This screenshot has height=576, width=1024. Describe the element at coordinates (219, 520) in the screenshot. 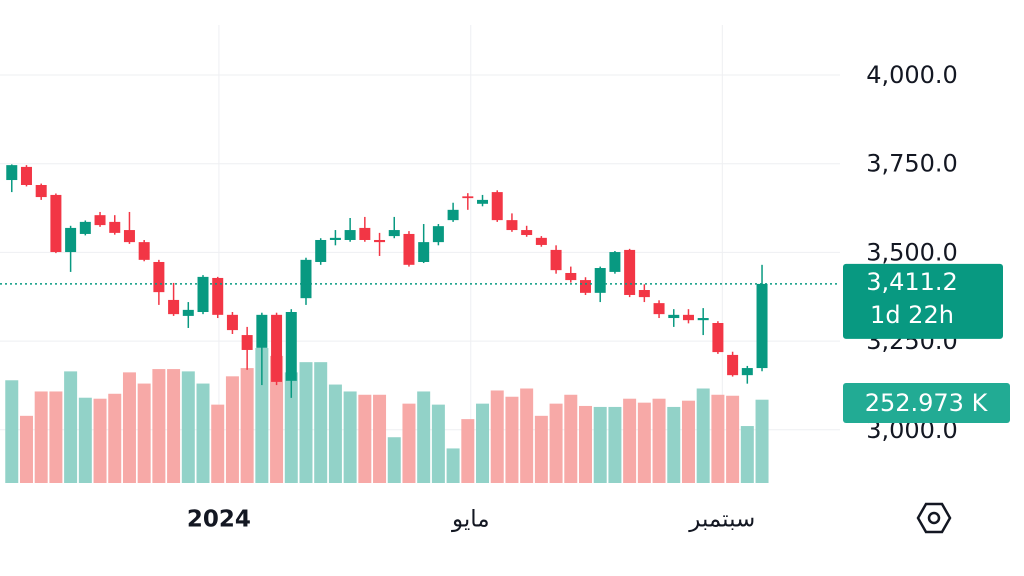

I see `x-tick-label: 2024` at that location.